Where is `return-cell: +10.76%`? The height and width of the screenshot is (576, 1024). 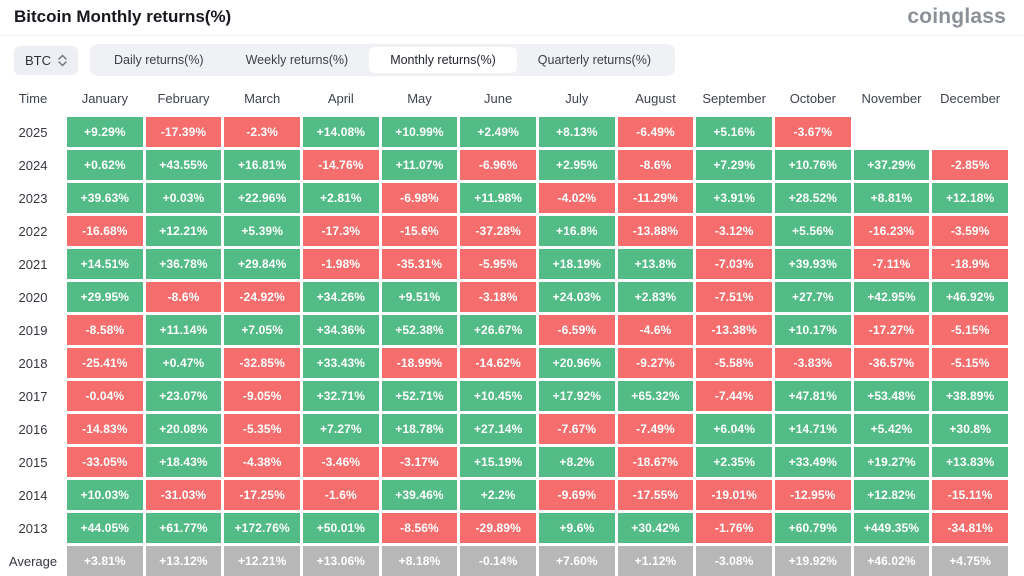
return-cell: +10.76% is located at coordinates (812, 165).